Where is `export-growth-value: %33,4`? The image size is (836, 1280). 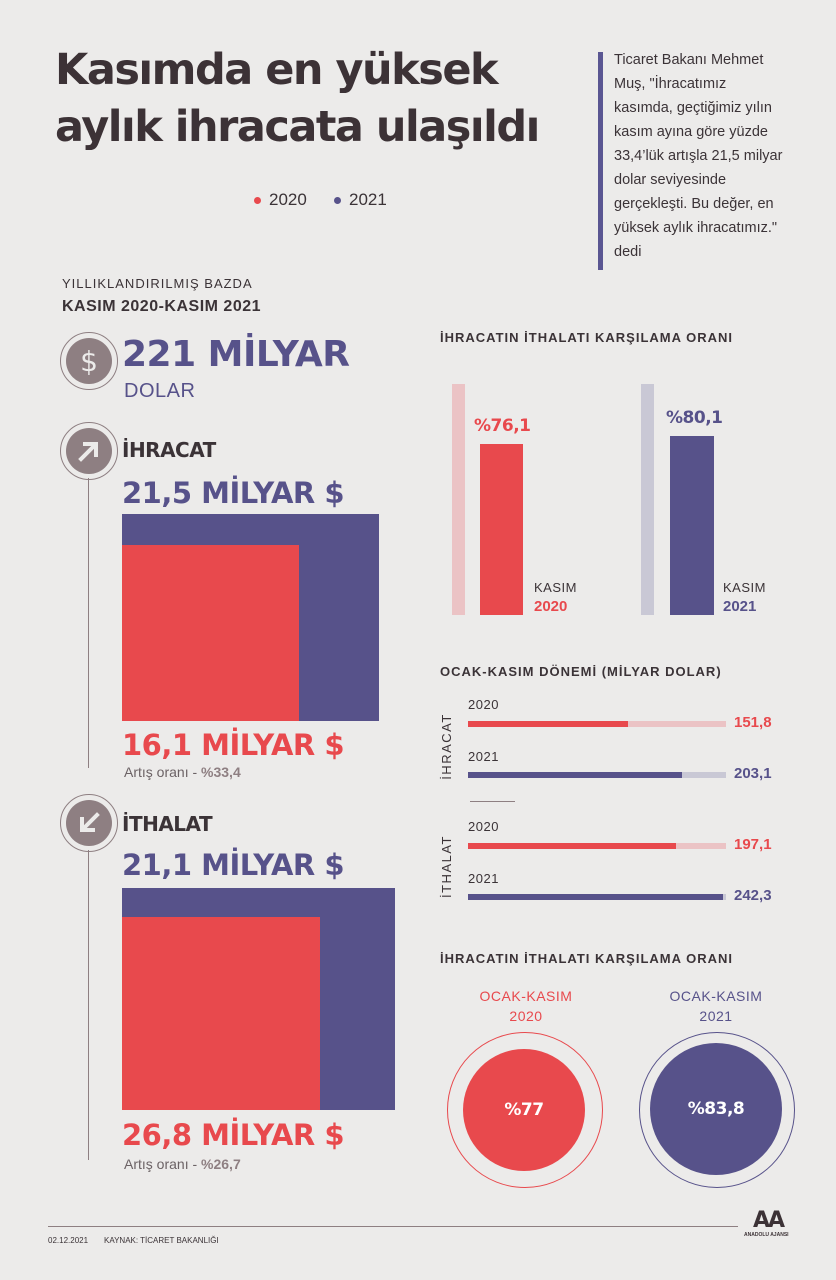
export-growth-value: %33,4 is located at coordinates (221, 772).